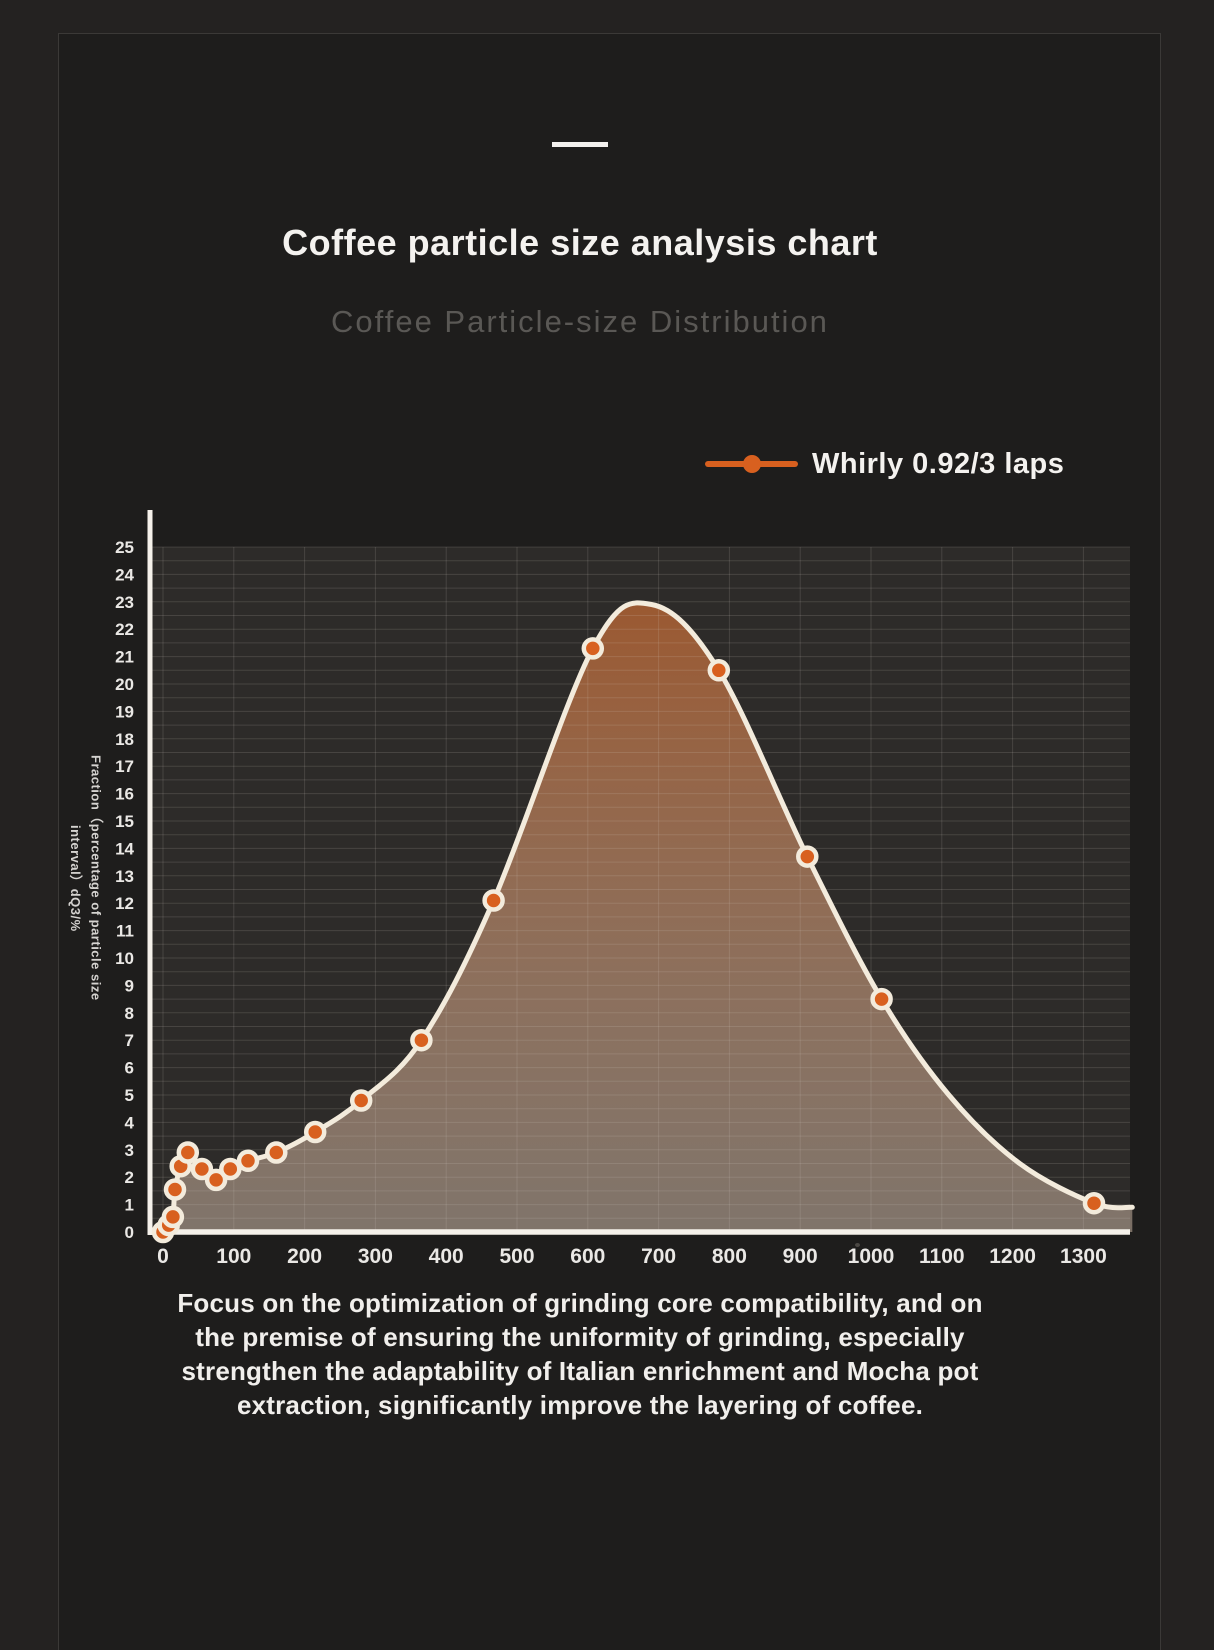 Image resolution: width=1214 pixels, height=1650 pixels. What do you see at coordinates (129, 1040) in the screenshot?
I see `y-tick-label: 7` at bounding box center [129, 1040].